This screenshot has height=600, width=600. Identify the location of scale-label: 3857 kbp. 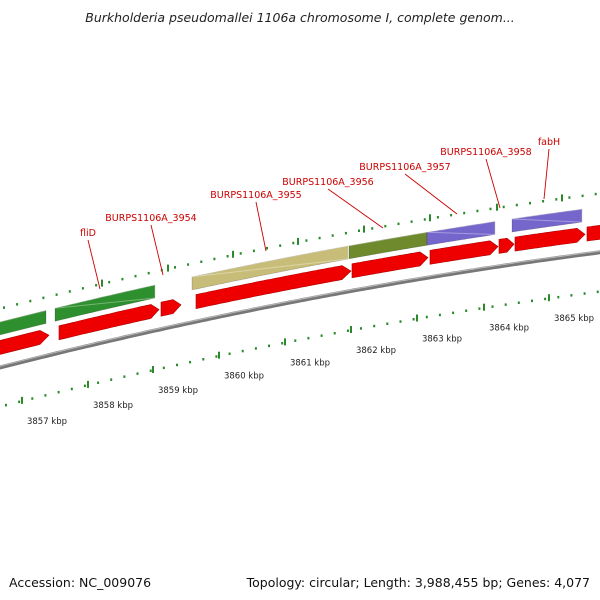
(47, 422).